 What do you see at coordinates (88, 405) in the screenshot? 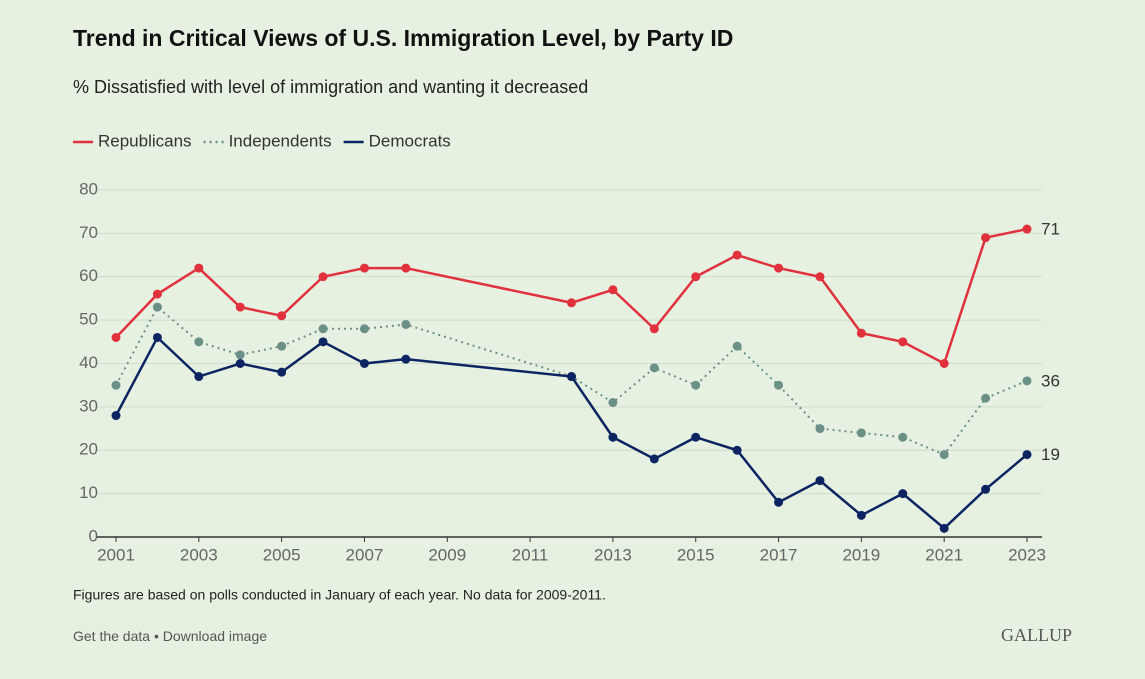
I see `y-tick-label: 30` at bounding box center [88, 405].